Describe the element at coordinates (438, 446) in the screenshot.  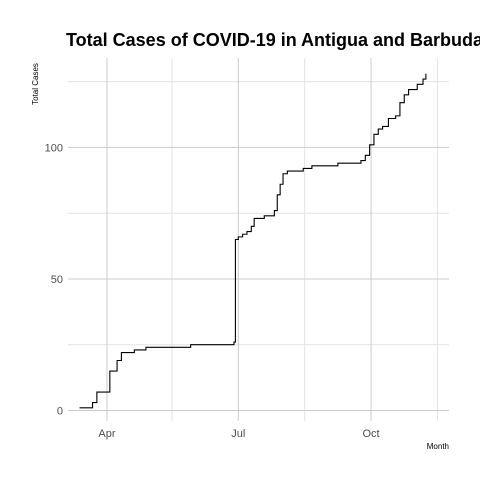
I see `x-axis-label: Month` at that location.